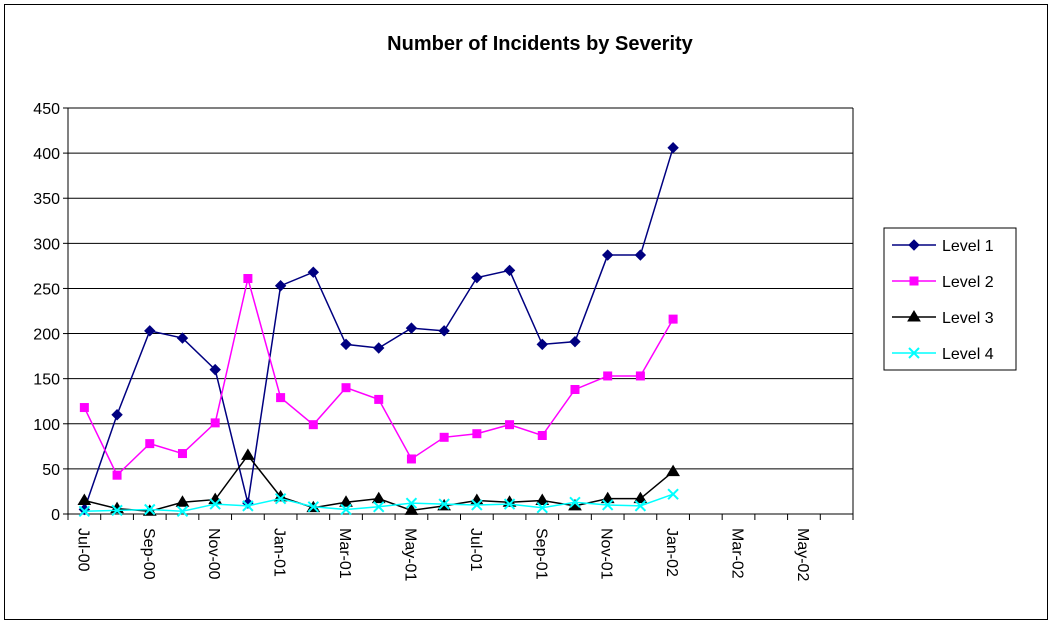 Image resolution: width=1054 pixels, height=626 pixels. What do you see at coordinates (606, 554) in the screenshot?
I see `x-tick-label: Nov-01` at bounding box center [606, 554].